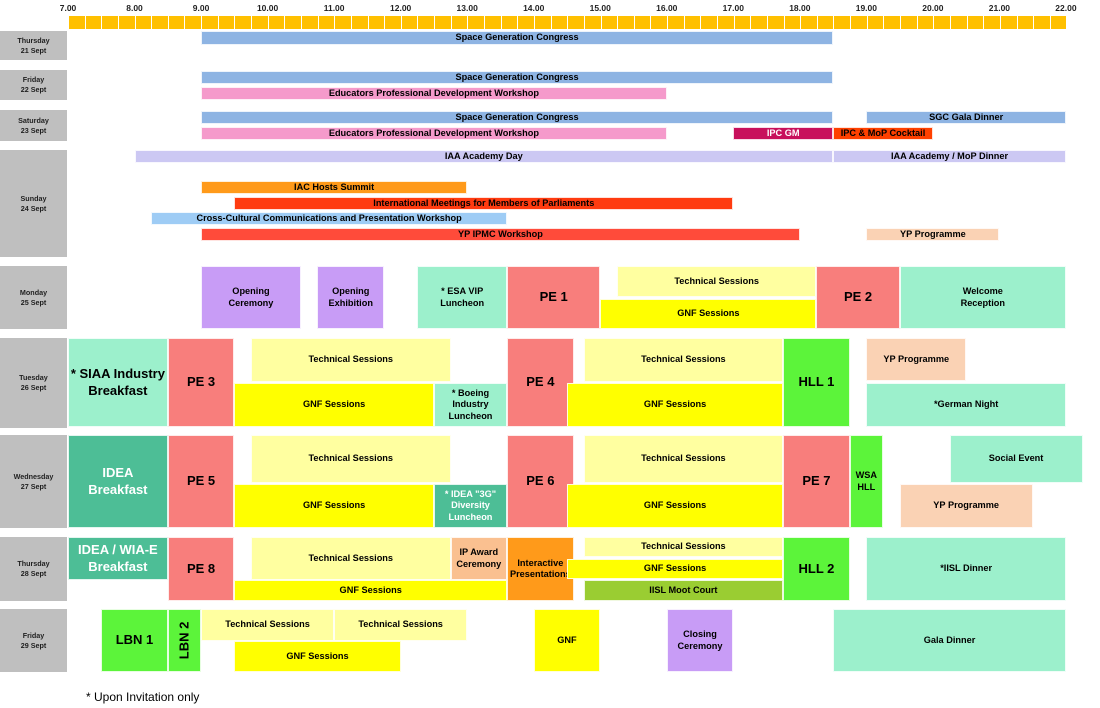  I want to click on hour-label: 21.00, so click(999, 8).